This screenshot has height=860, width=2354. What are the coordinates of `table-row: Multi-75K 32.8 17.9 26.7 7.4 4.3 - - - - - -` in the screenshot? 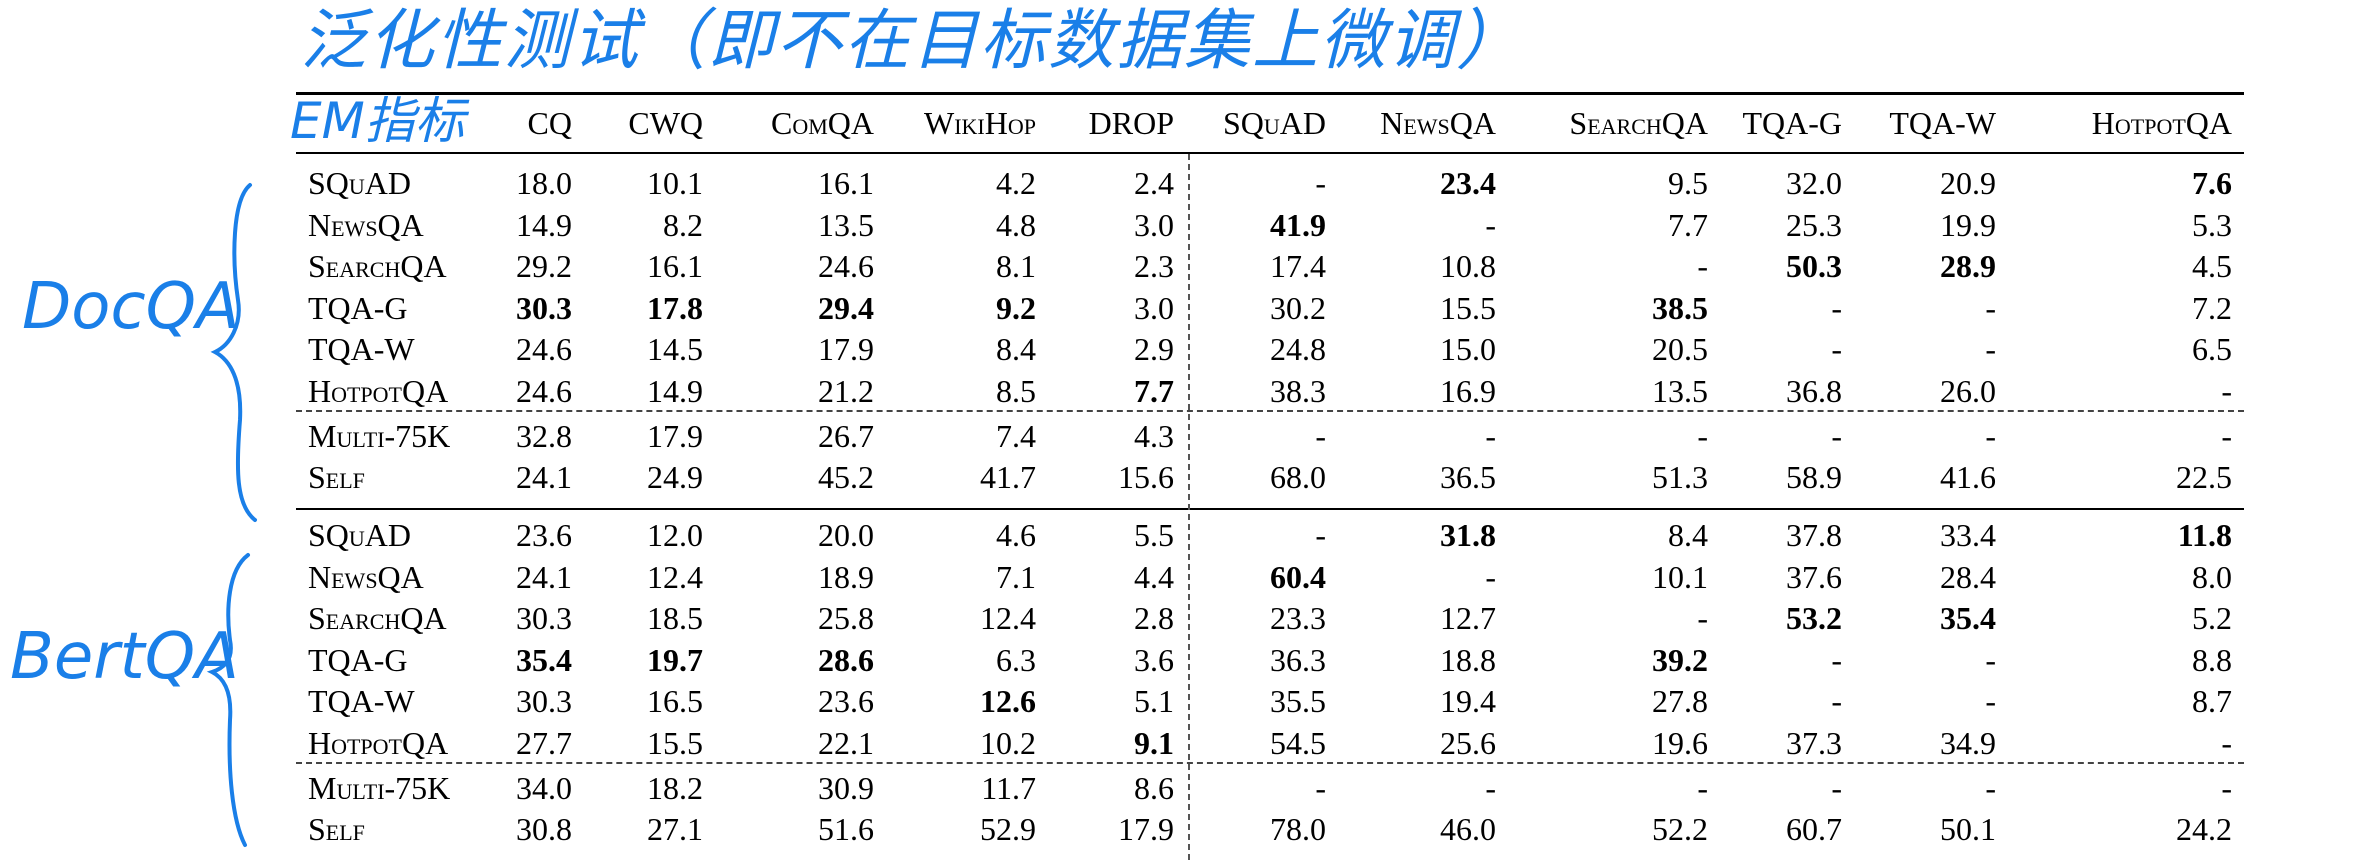 It's located at (1270, 436).